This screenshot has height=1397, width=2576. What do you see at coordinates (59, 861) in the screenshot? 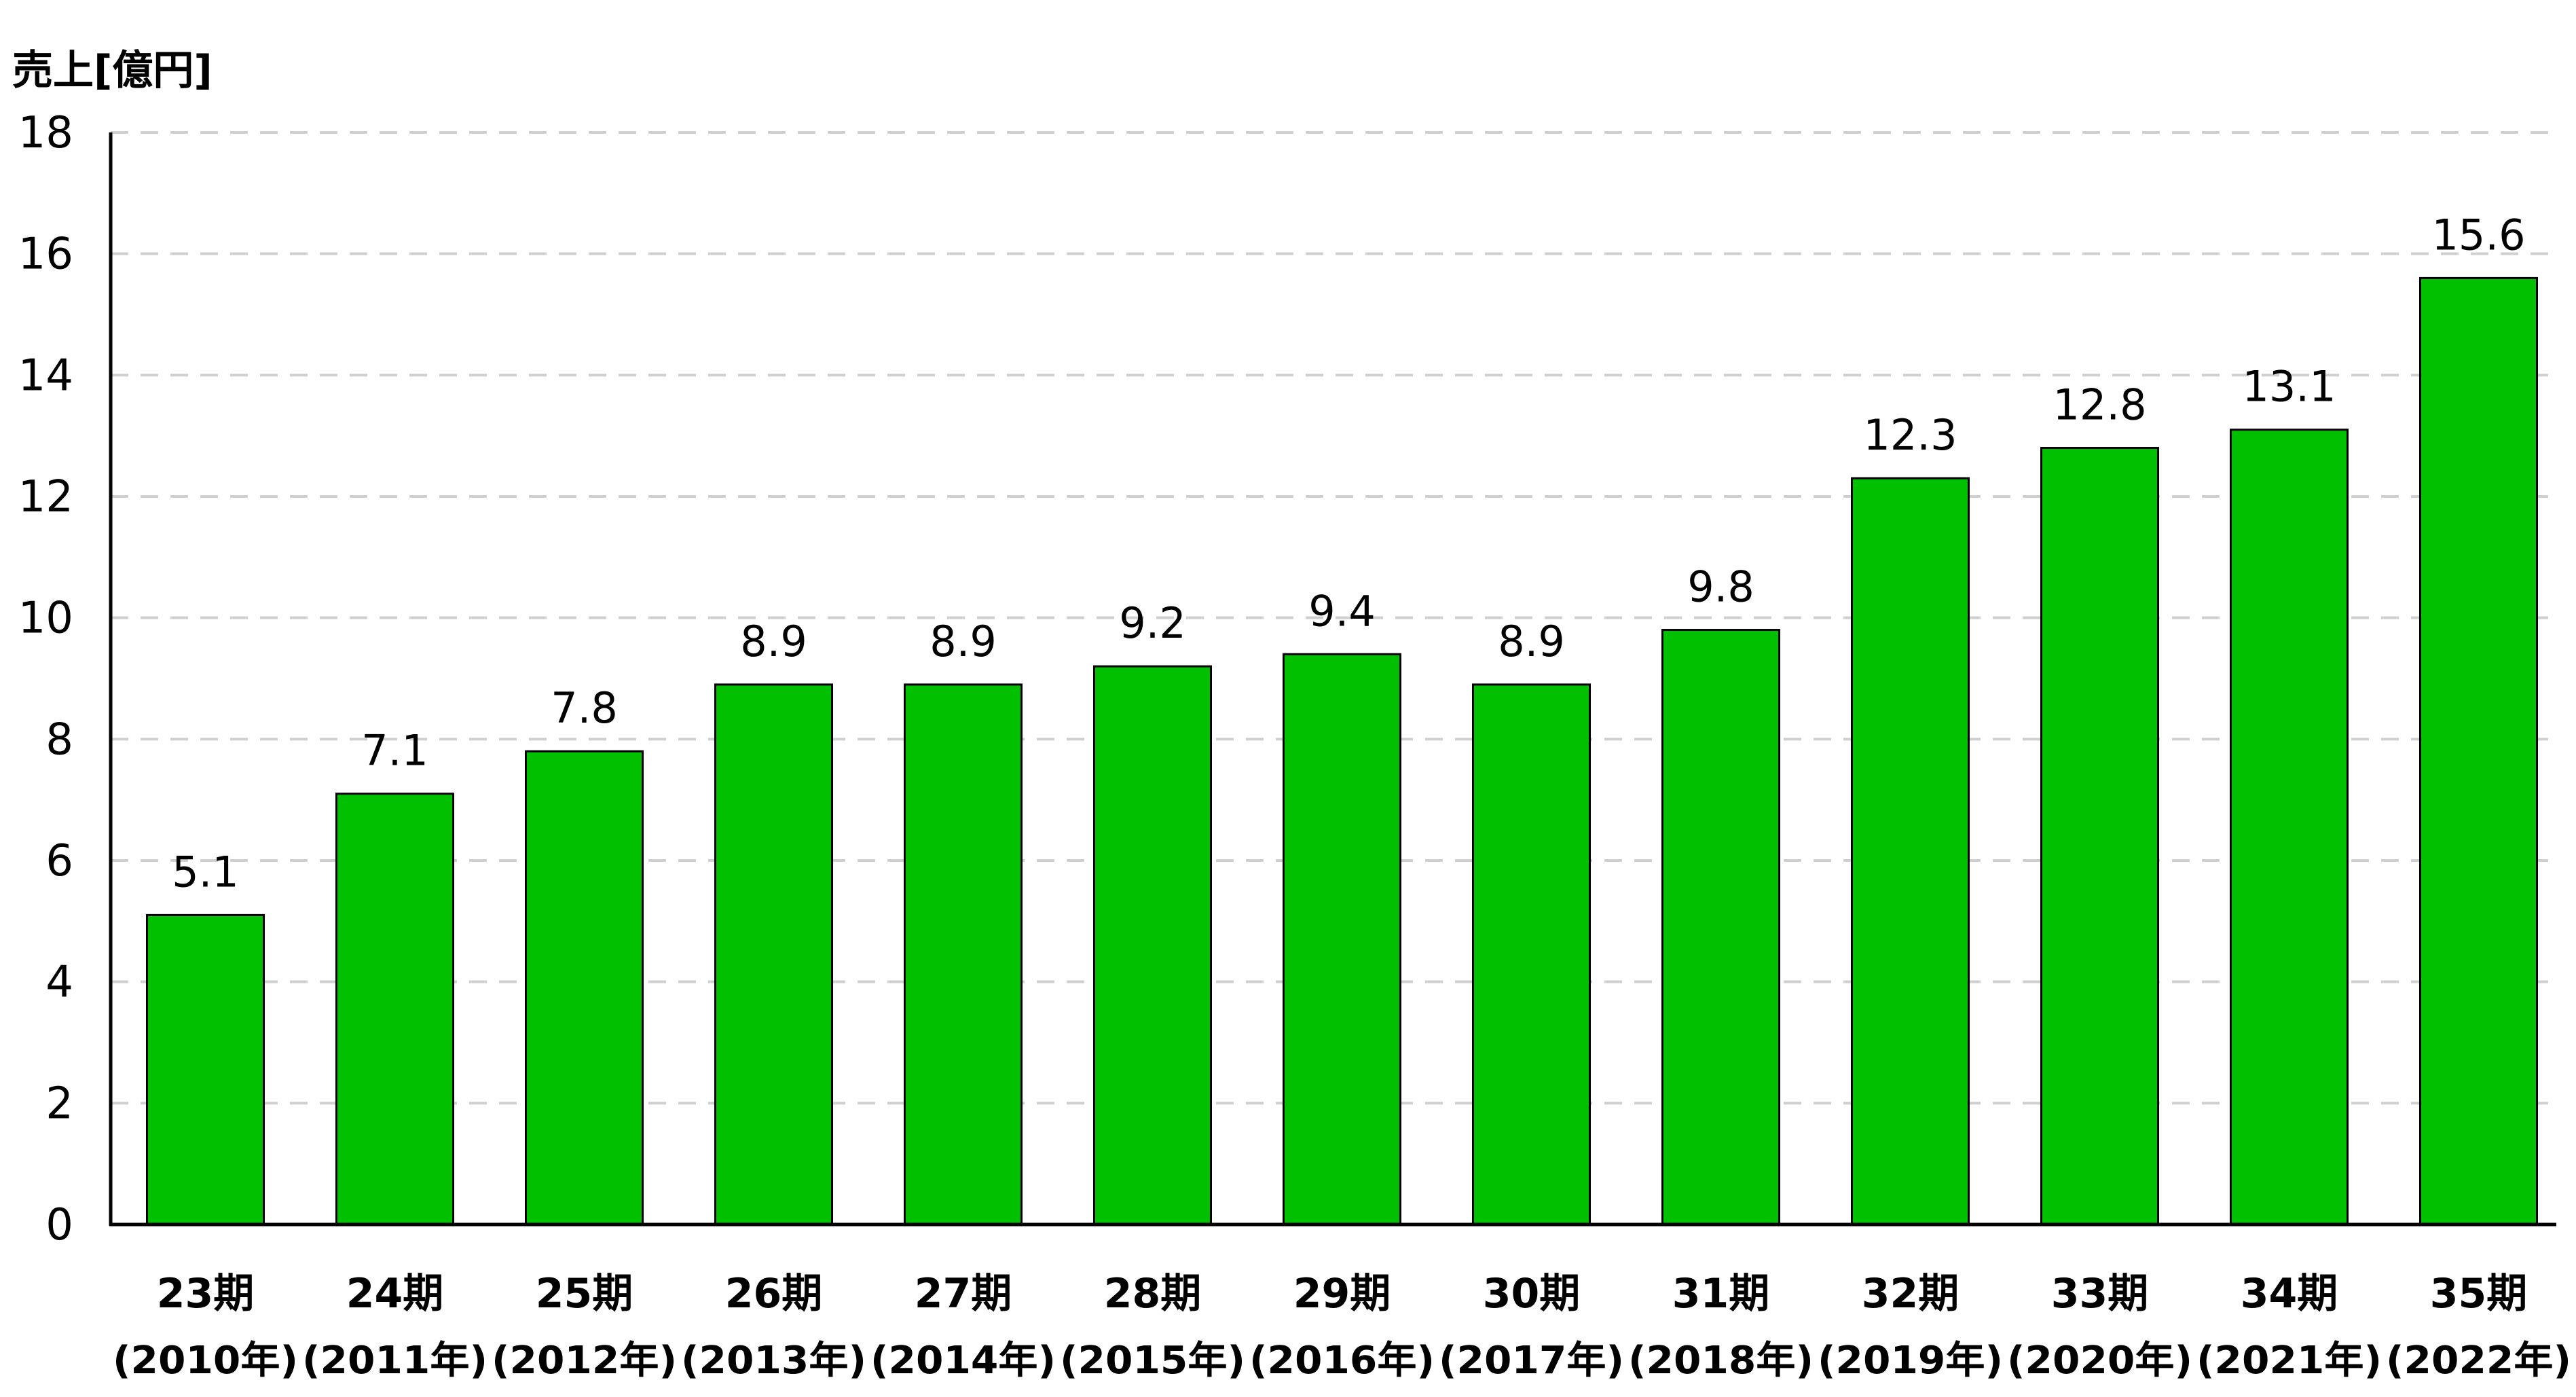
I see `y-tick-label: 6` at bounding box center [59, 861].